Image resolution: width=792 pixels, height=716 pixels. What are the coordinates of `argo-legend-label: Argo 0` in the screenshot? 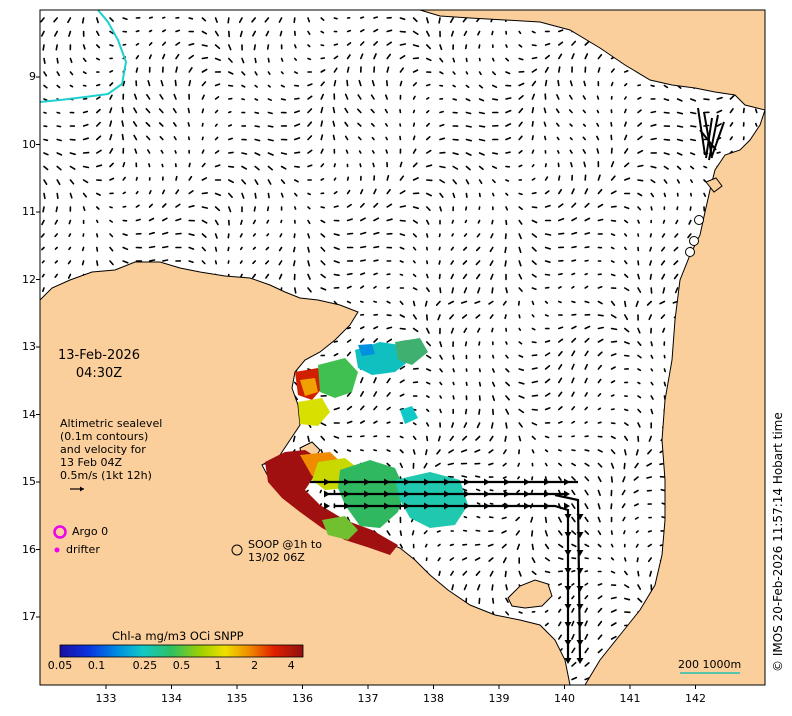 It's located at (90, 531).